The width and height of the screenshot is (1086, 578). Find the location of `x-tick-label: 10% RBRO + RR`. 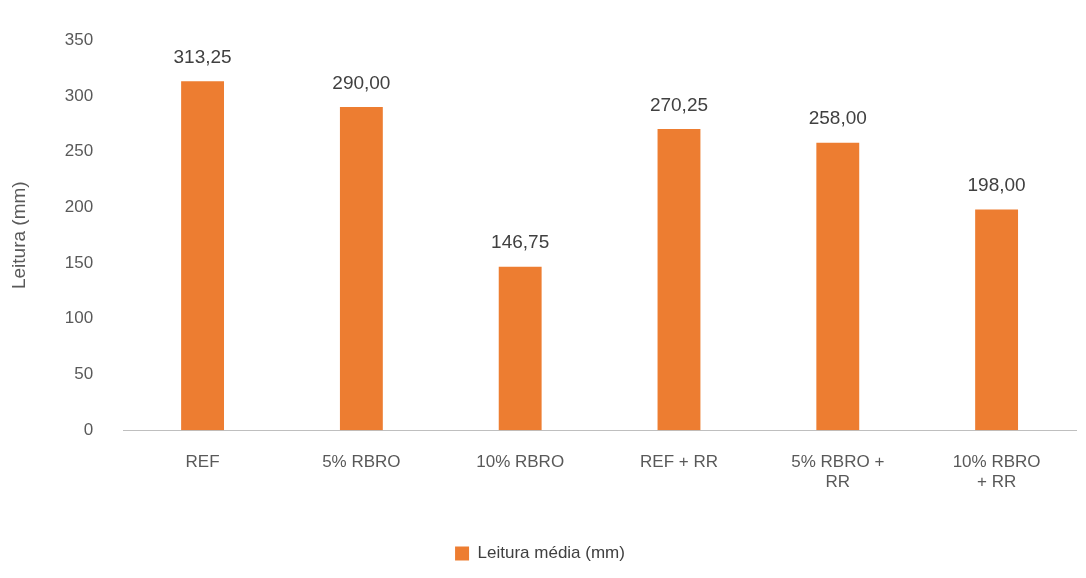

x-tick-label: 10% RBRO + RR is located at coordinates (996, 472).